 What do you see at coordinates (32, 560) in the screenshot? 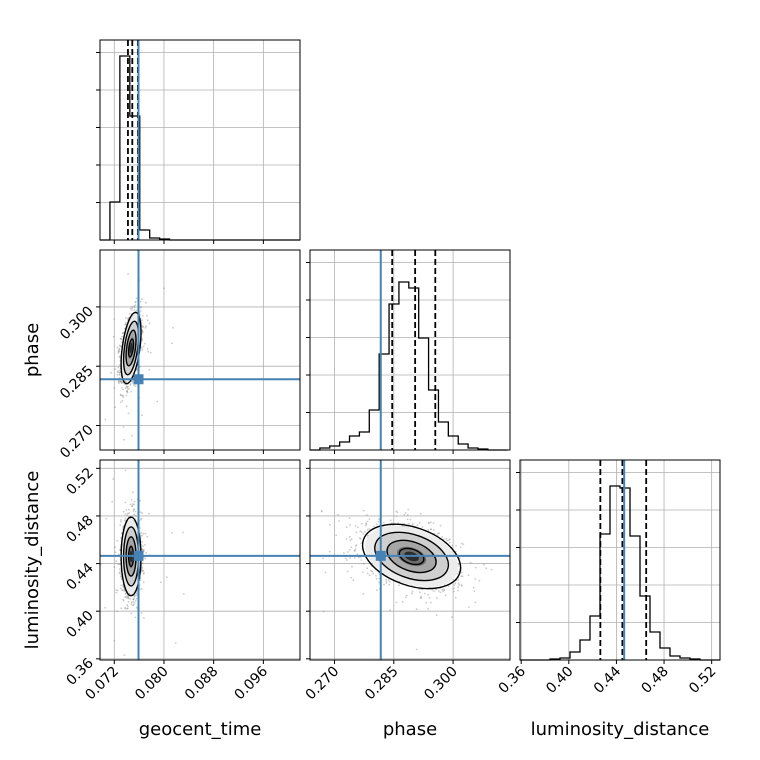
I see `y-axis-label-luminosity-distance: luminosity_distance` at bounding box center [32, 560].